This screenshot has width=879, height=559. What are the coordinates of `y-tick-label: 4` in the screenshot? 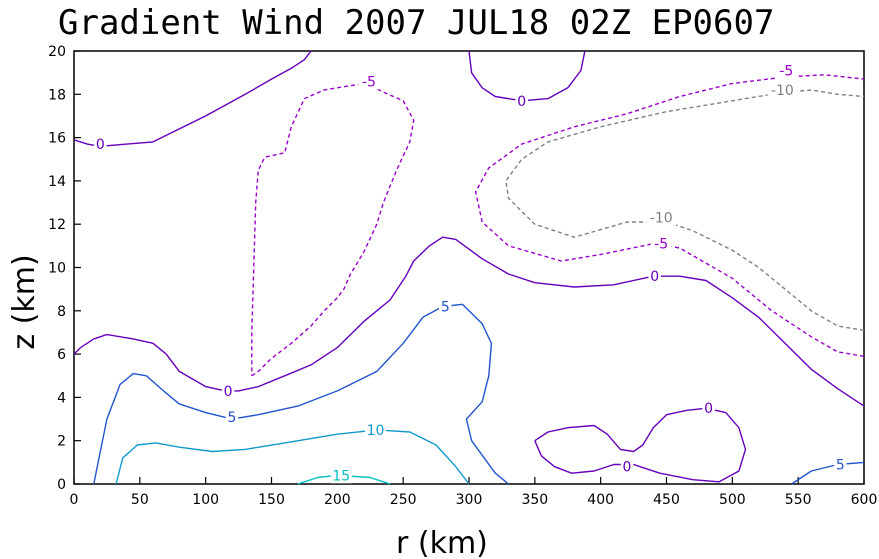 It's located at (61, 398).